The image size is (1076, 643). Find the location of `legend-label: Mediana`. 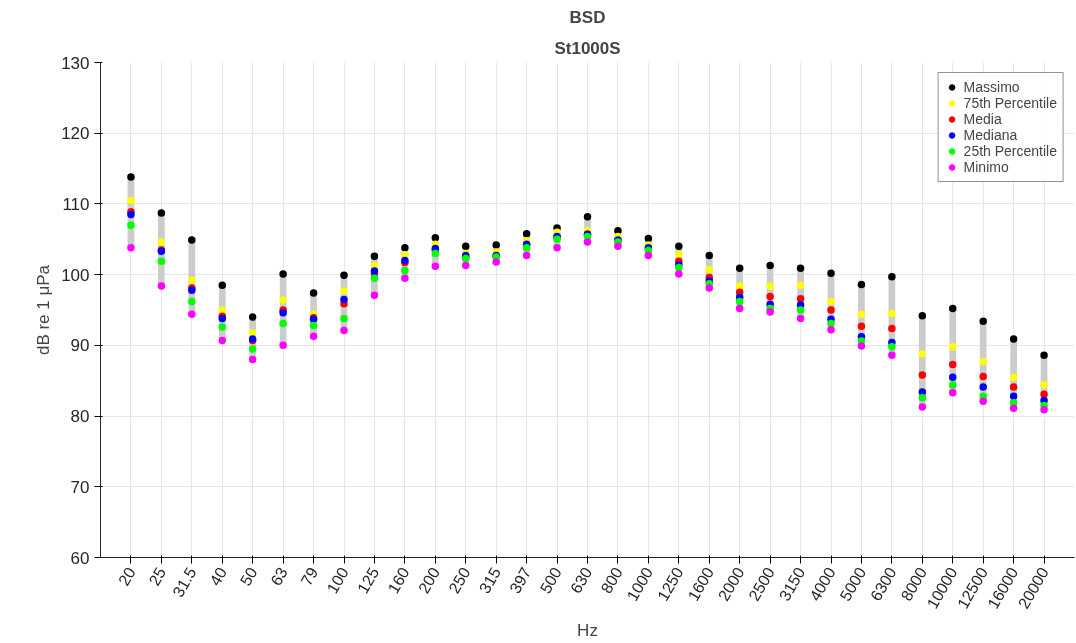

legend-label: Mediana is located at coordinates (990, 135).